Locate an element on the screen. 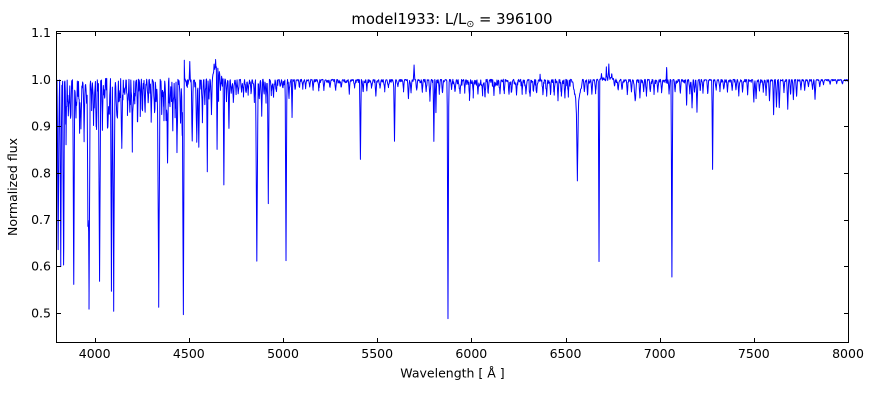  y-tick-label: 0.5 is located at coordinates (41, 312).